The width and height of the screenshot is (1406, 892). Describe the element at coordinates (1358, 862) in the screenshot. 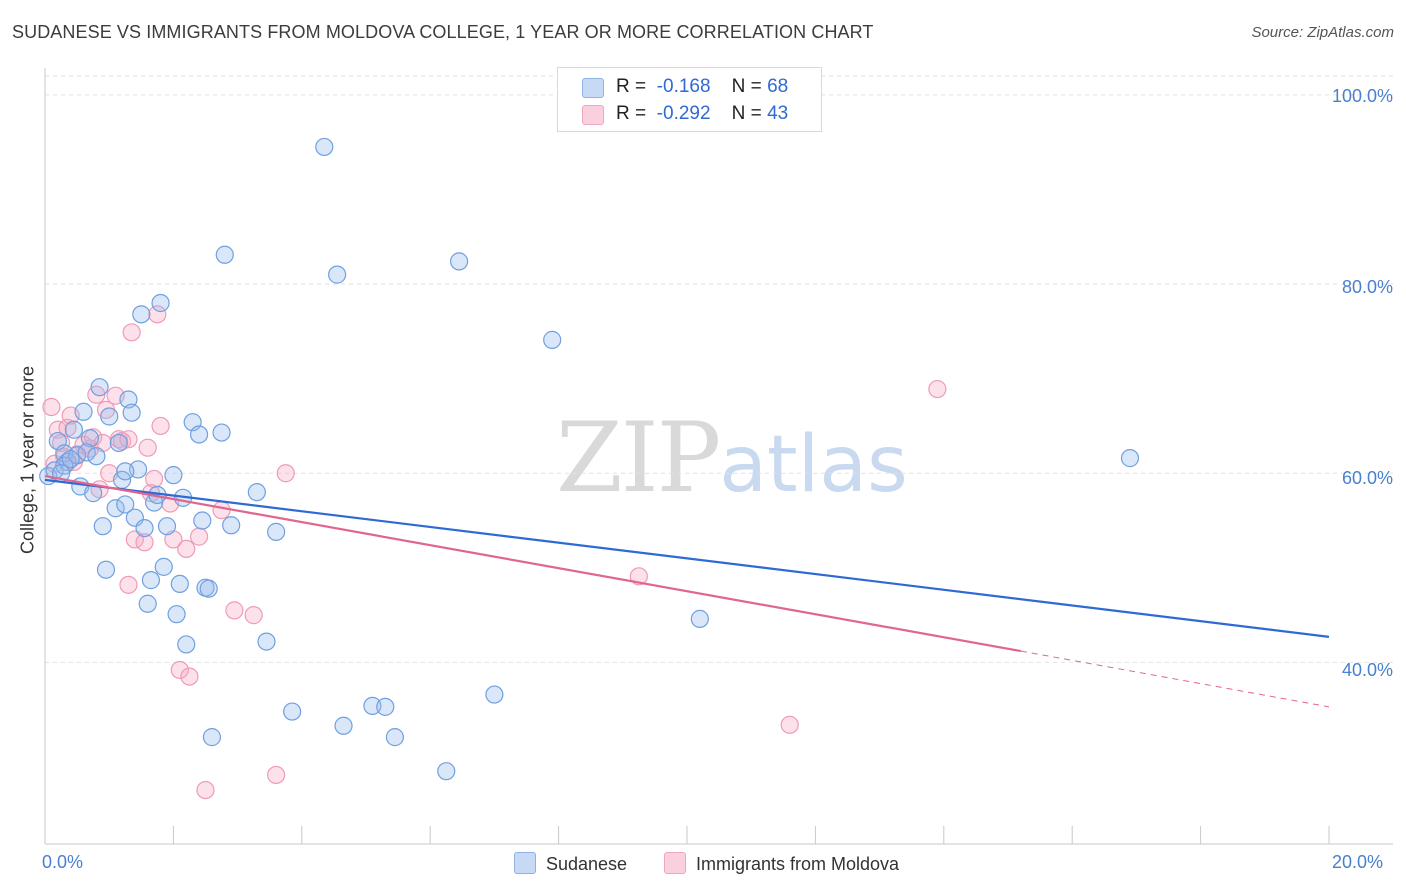

I see `x-tick-label: 20.0%` at that location.